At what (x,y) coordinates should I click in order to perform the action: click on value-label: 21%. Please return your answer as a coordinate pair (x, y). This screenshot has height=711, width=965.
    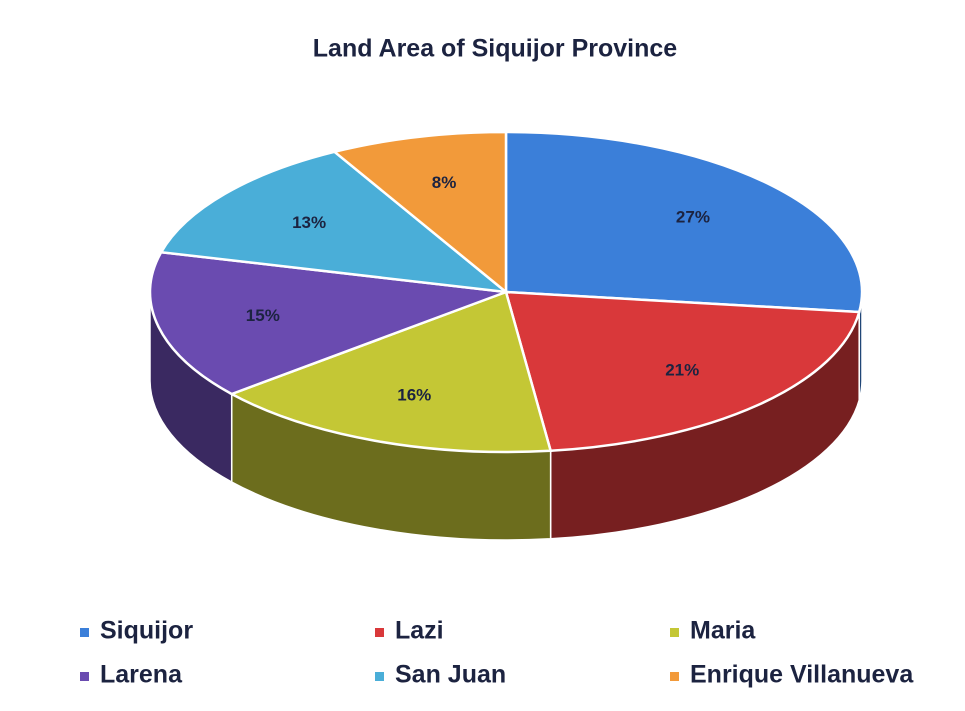
    Looking at the image, I should click on (682, 370).